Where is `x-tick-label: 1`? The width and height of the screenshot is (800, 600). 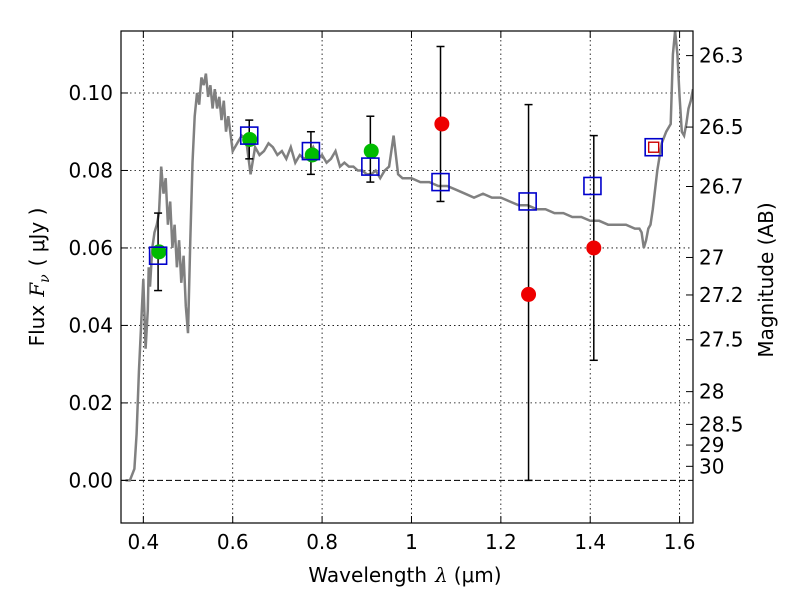
x-tick-label: 1 is located at coordinates (411, 542).